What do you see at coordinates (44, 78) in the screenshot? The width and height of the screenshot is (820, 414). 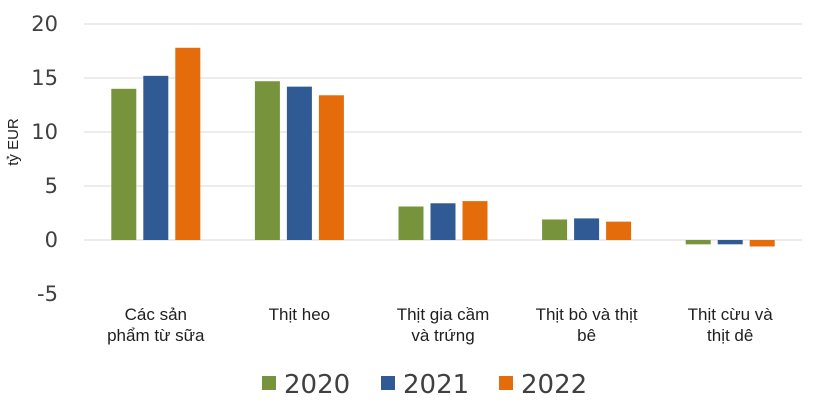 I see `y-tick-label: 15` at bounding box center [44, 78].